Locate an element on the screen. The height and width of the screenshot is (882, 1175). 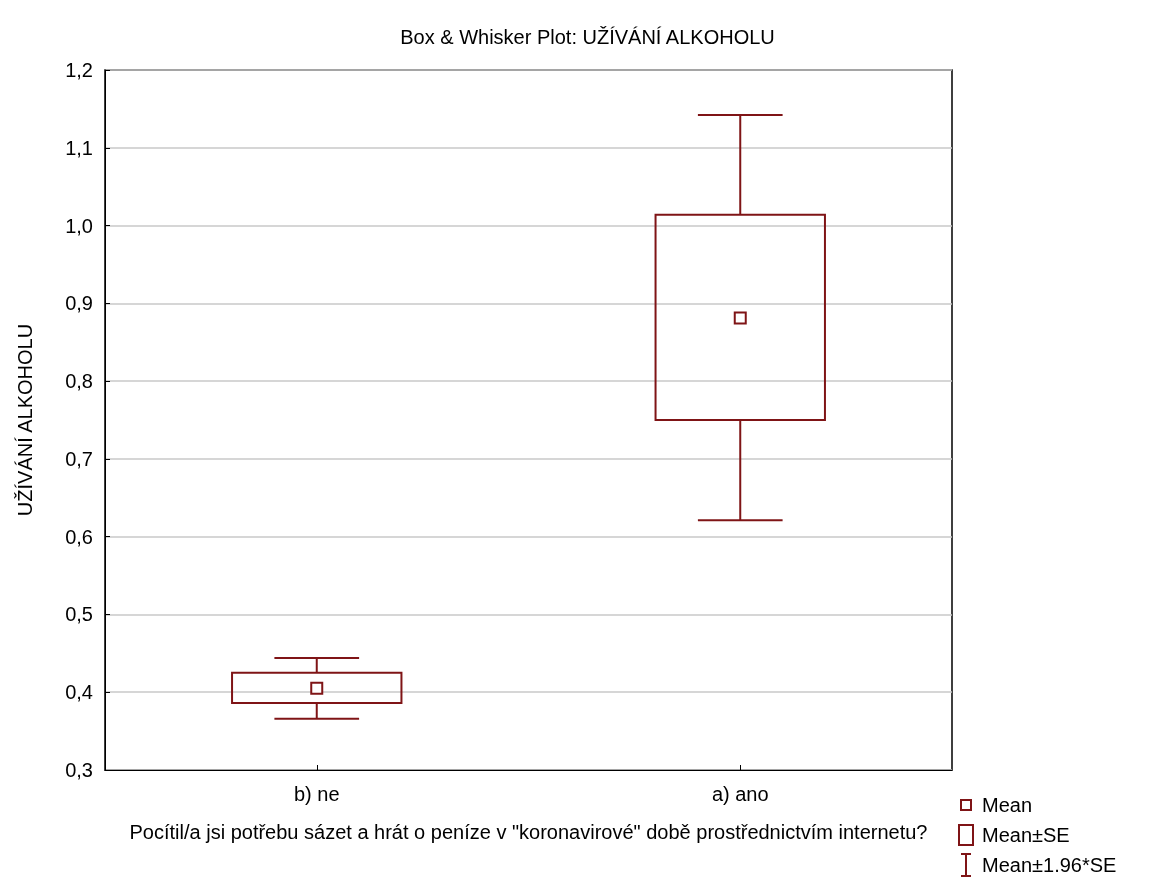
y-axis-title: UŽÍVÁNÍ ALKOHOLU is located at coordinates (25, 420).